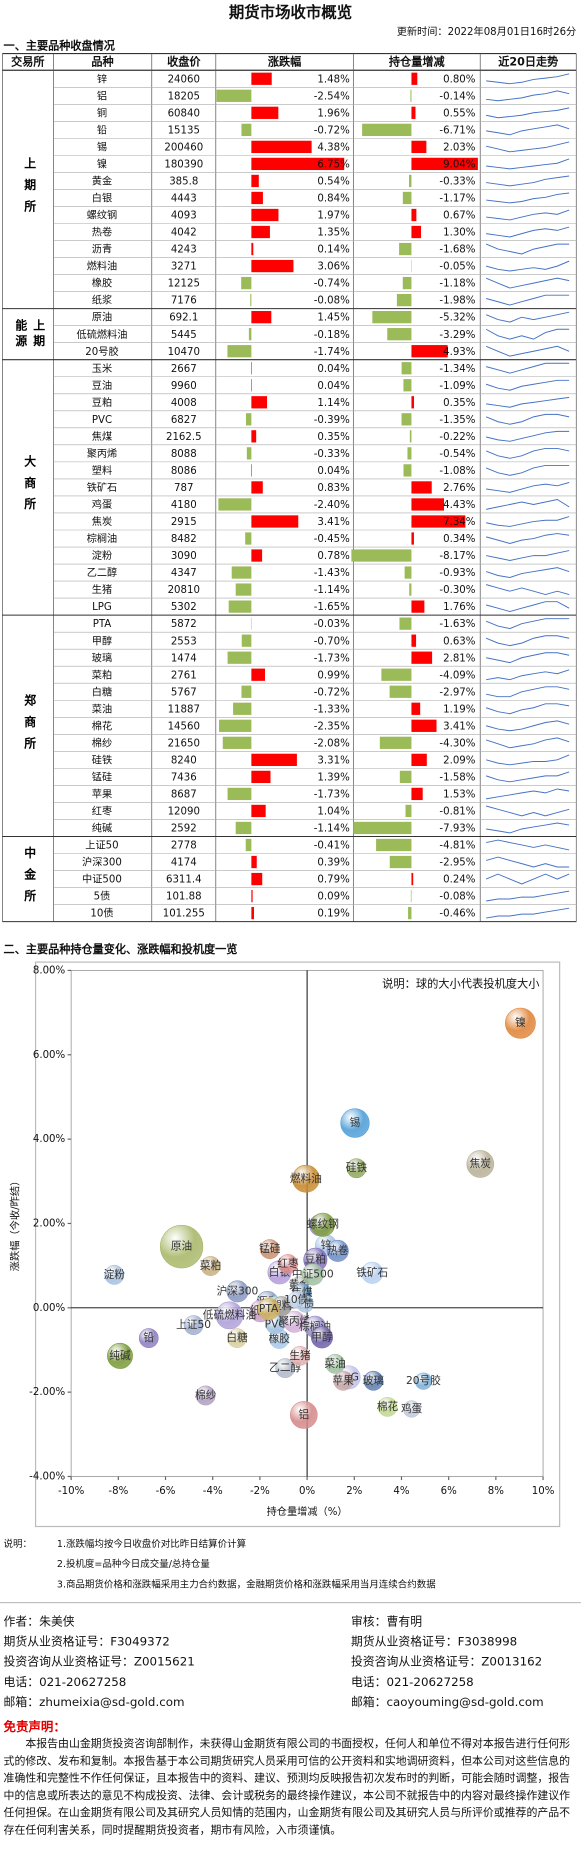 The height and width of the screenshot is (1873, 581). Describe the element at coordinates (184, 863) in the screenshot. I see `close-price: 4174` at that location.